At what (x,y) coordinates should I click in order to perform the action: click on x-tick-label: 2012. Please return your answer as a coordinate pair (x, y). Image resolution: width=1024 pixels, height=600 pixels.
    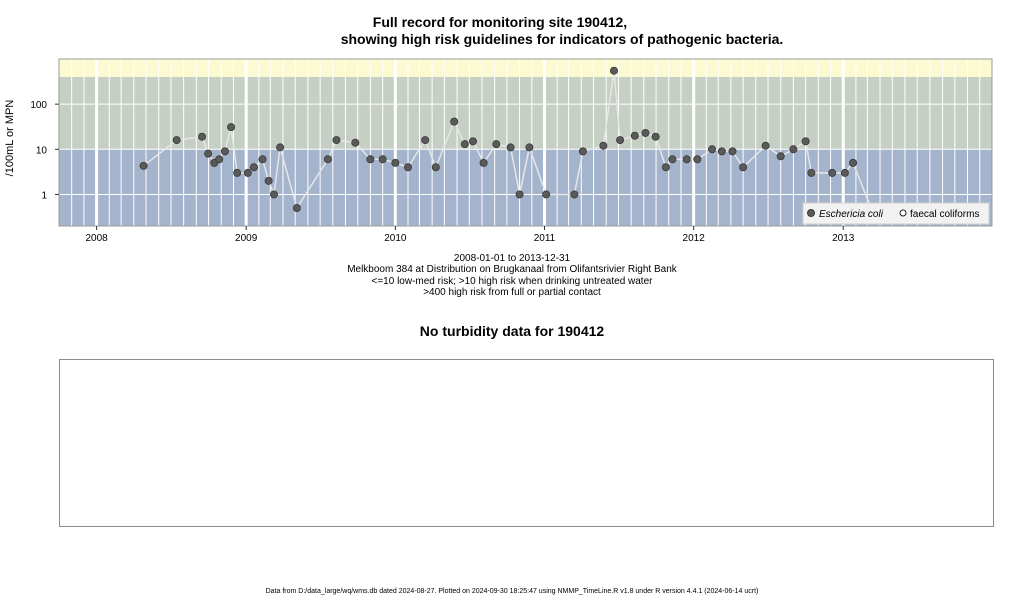
    Looking at the image, I should click on (694, 238).